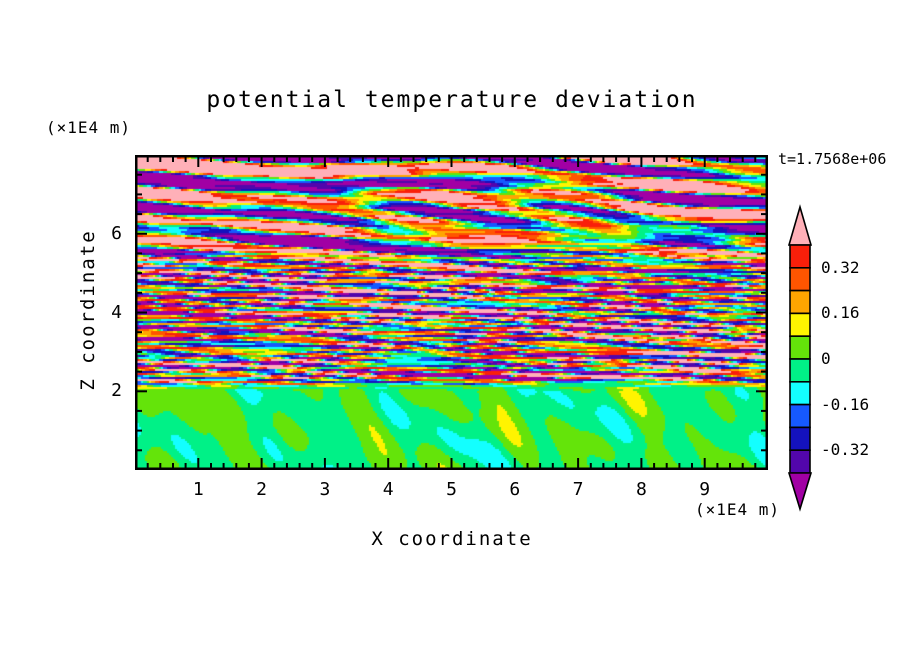 The height and width of the screenshot is (654, 904). Describe the element at coordinates (578, 489) in the screenshot. I see `x-tick-label: 7` at that location.